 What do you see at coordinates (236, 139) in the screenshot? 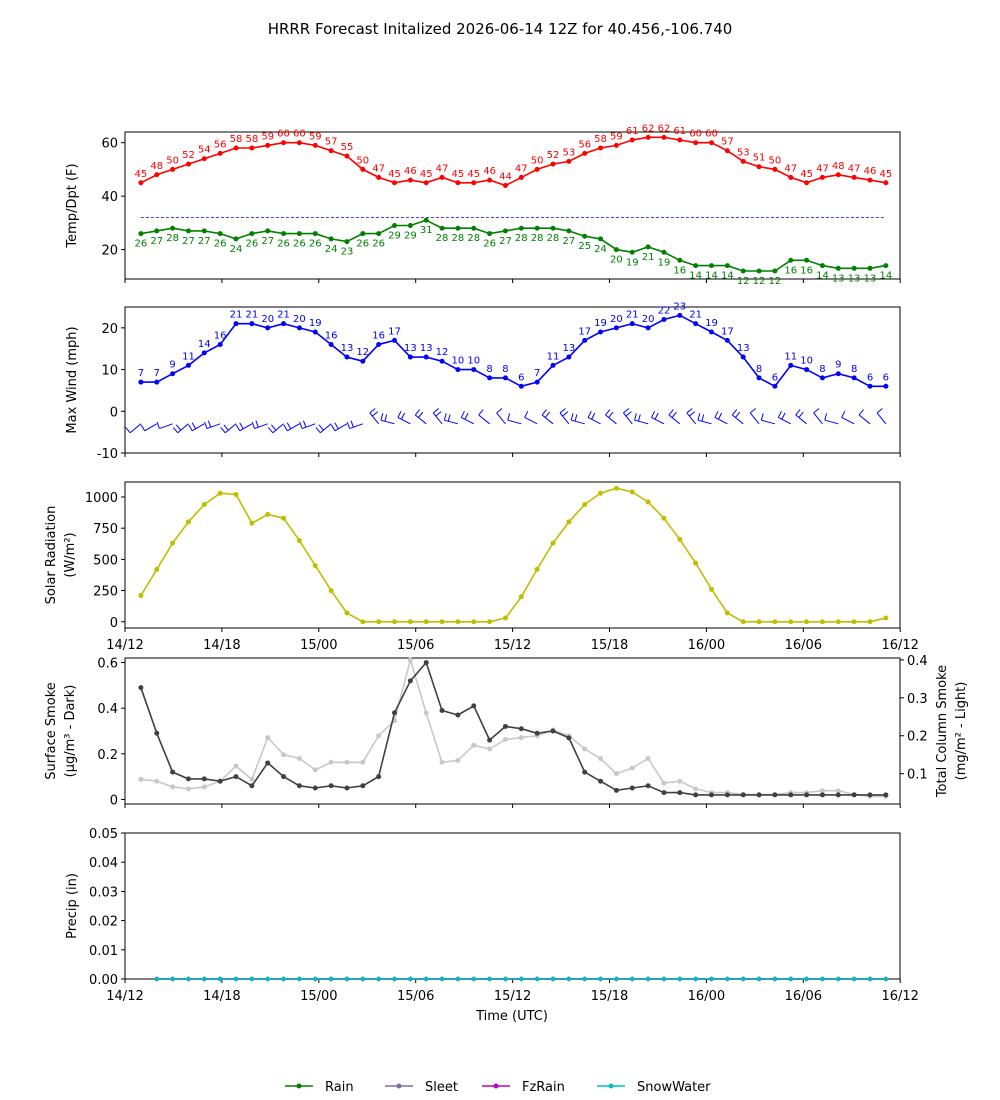
I see `temp-data-label: 58` at bounding box center [236, 139].